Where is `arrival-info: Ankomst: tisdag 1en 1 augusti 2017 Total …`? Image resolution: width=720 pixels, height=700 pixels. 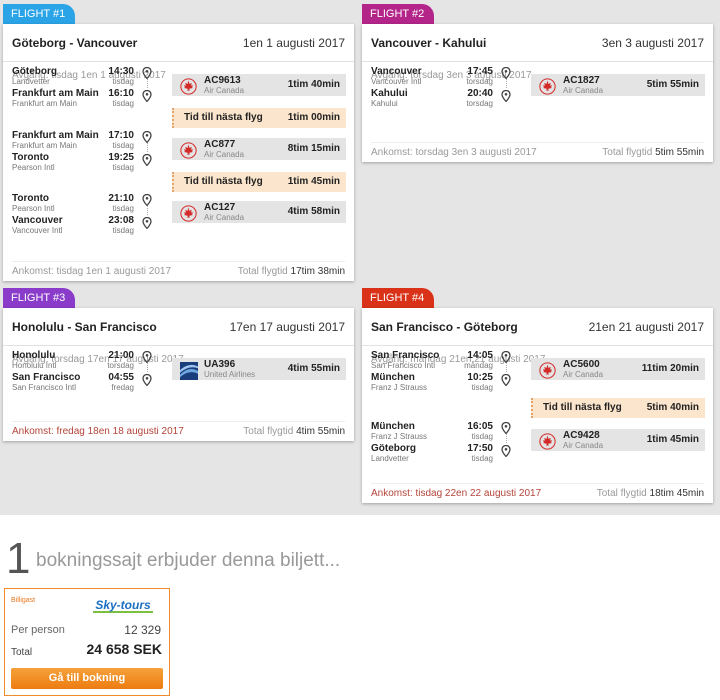
arrival-info: Ankomst: tisdag 1en 1 augusti 2017 Total … is located at coordinates (178, 271).